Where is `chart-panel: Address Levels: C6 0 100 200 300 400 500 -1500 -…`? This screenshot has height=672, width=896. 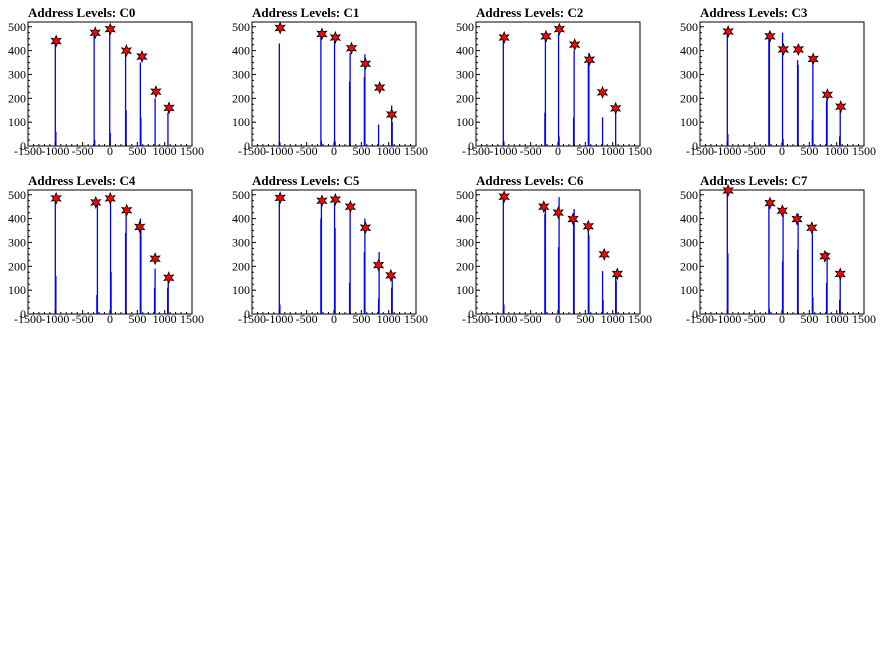 chart-panel: Address Levels: C6 0 100 200 300 400 500 -1500 -… is located at coordinates (554, 249).